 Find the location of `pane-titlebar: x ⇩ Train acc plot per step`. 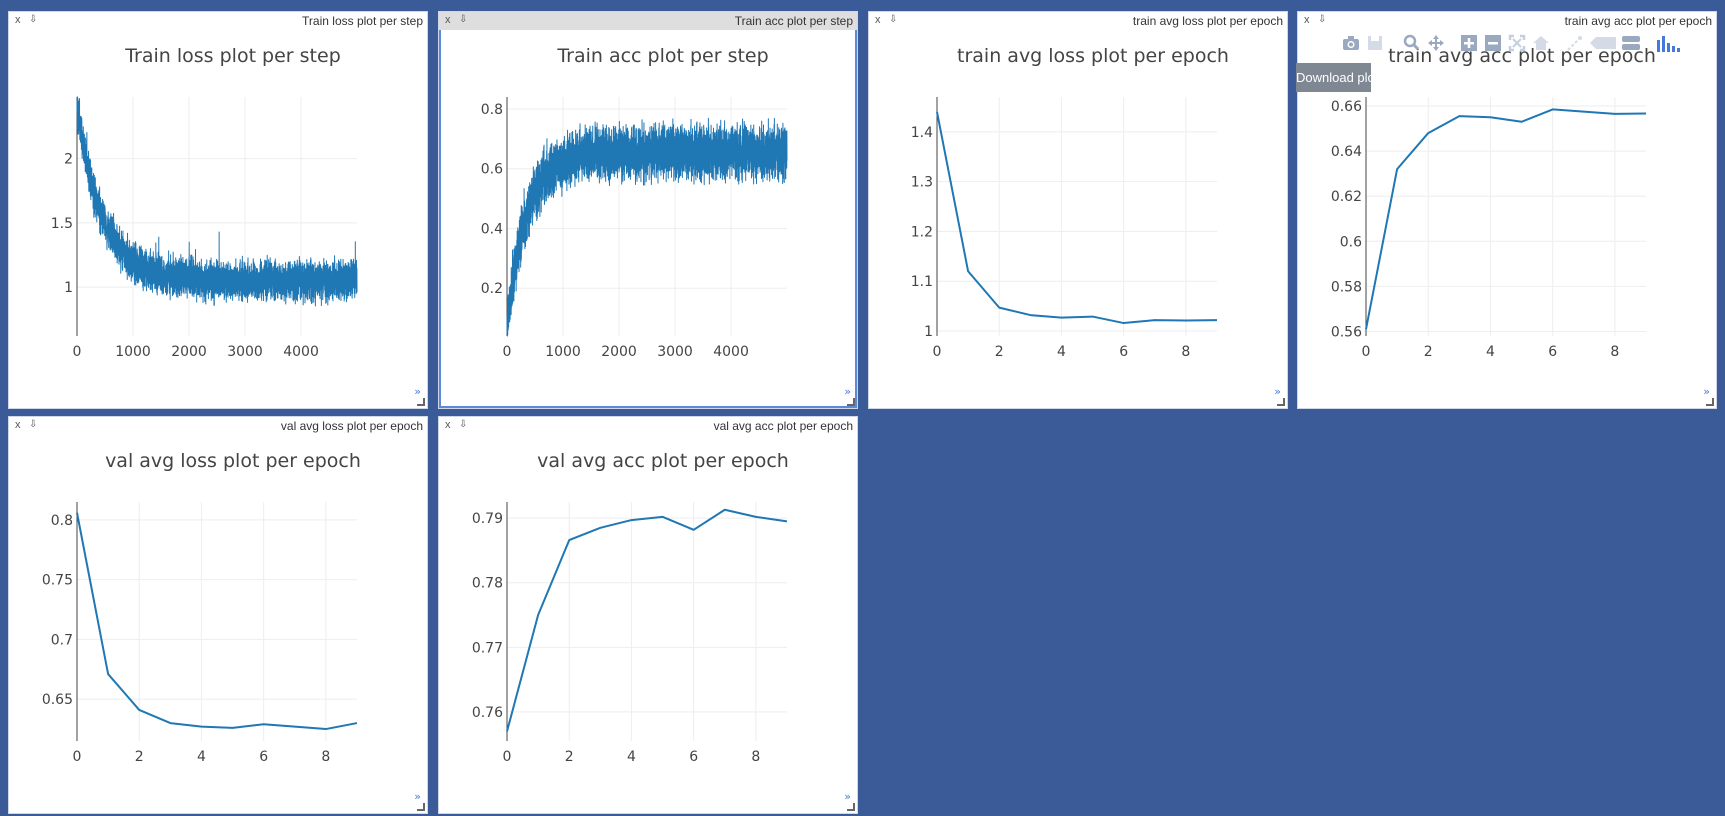

pane-titlebar: x ⇩ Train acc plot per step is located at coordinates (648, 21).